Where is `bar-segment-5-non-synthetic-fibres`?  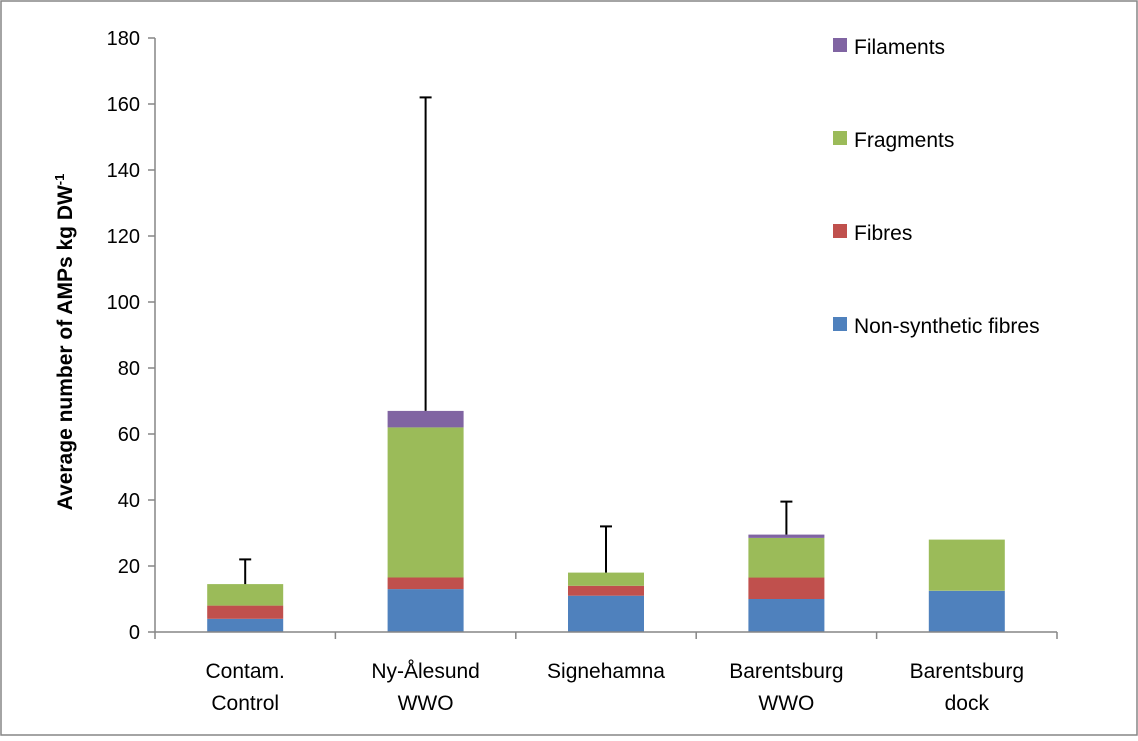
bar-segment-5-non-synthetic-fibres is located at coordinates (966, 611).